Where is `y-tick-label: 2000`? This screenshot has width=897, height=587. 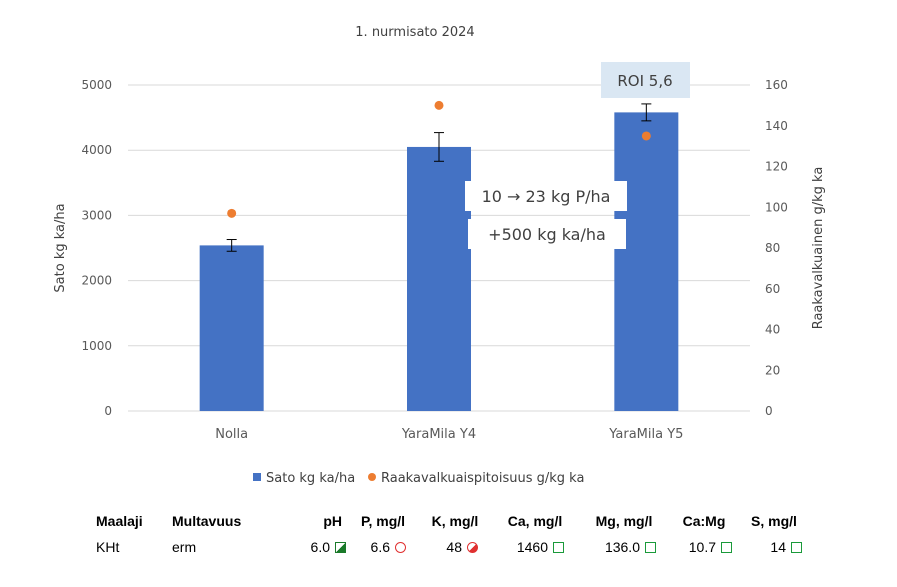
y-tick-label: 2000 is located at coordinates (96, 281).